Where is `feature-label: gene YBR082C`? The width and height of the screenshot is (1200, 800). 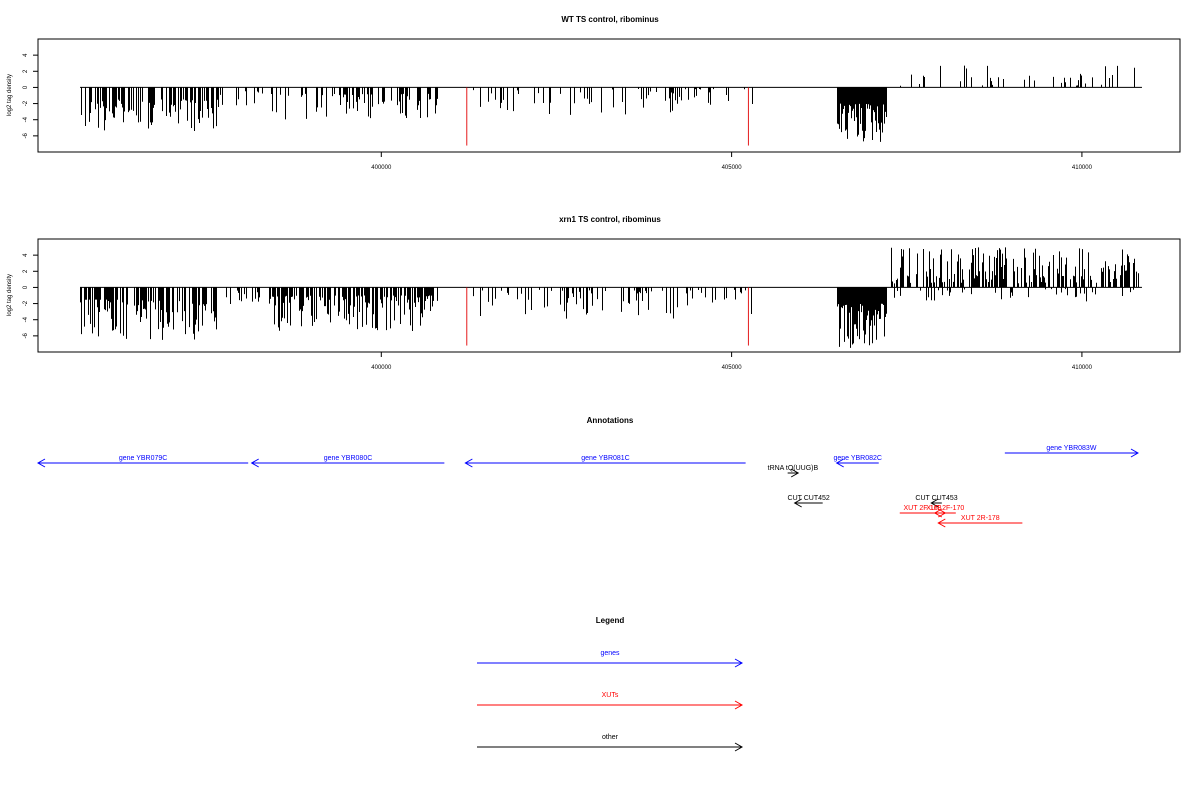
feature-label: gene YBR082C is located at coordinates (857, 458).